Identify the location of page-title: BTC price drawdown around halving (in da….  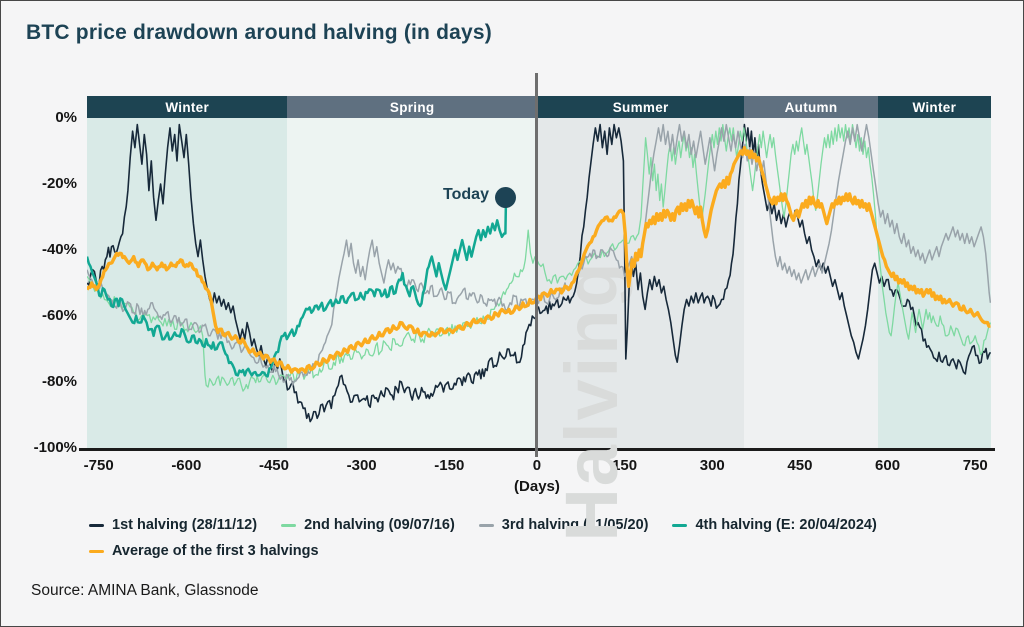
(259, 32).